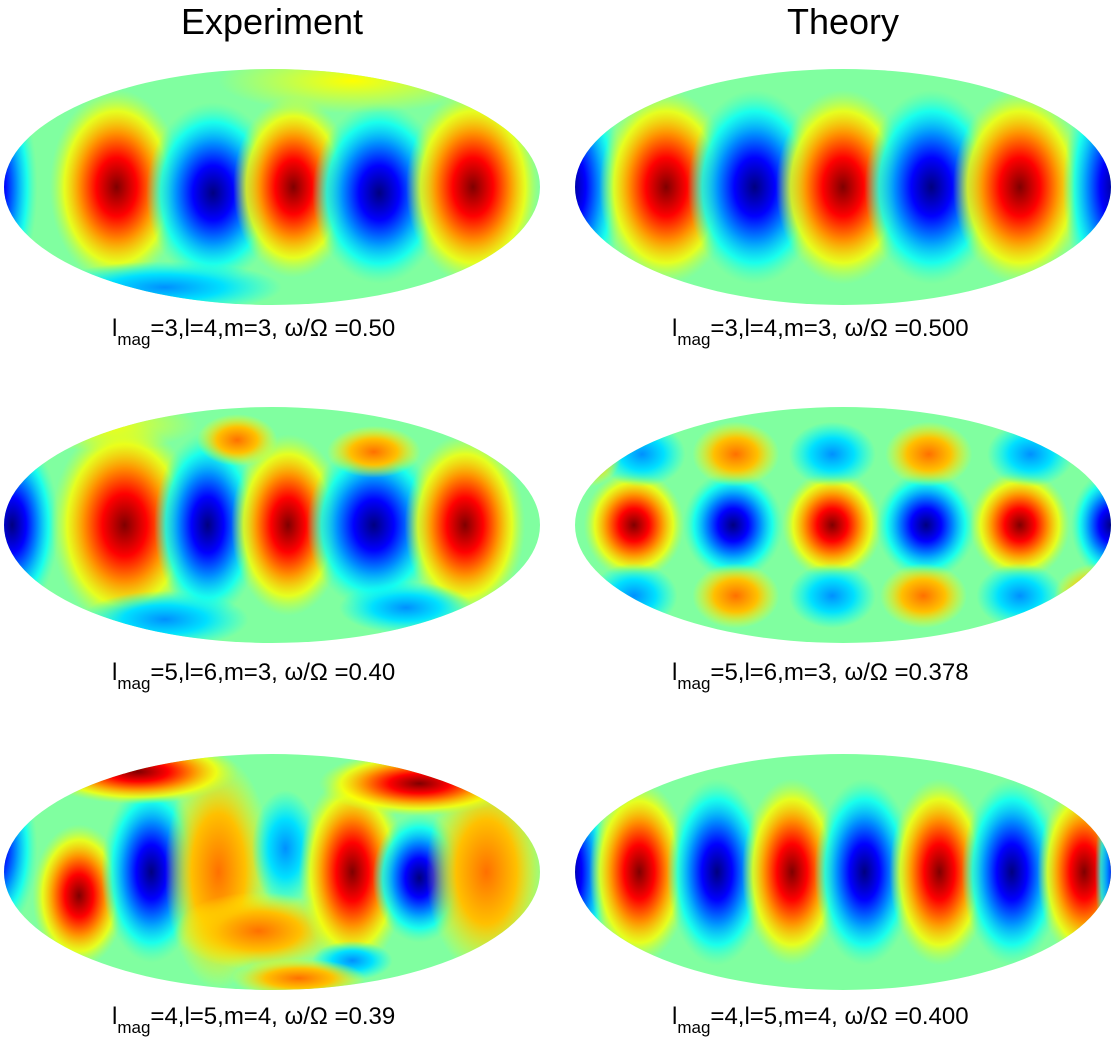  I want to click on caption-text: =5,l=6,m=3, ω/Ω =0.40, so click(272, 672).